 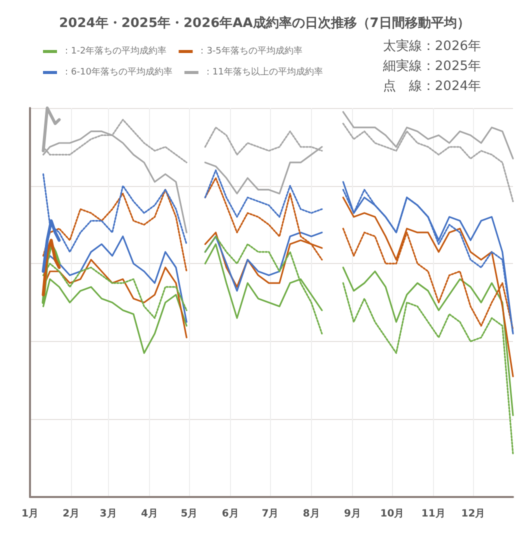 I want to click on text: 太実線：2026年, so click(x=432, y=46).